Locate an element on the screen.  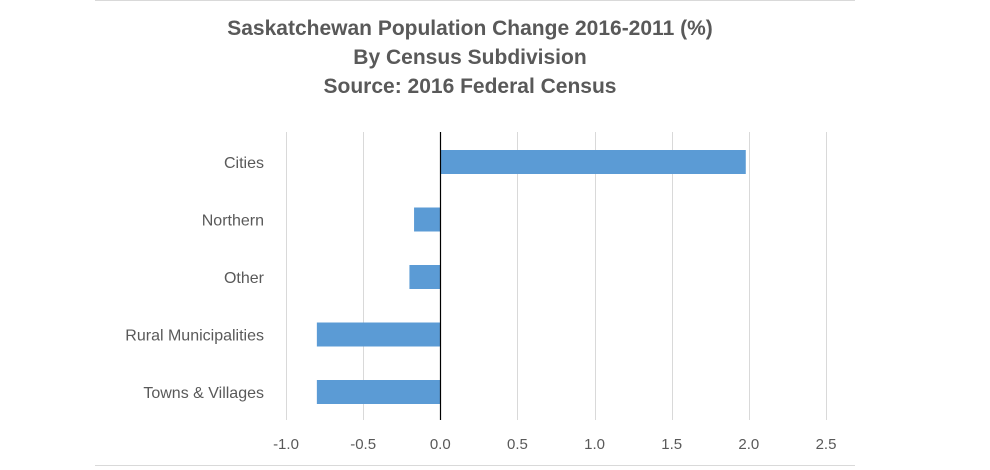
category-label-0: Cities is located at coordinates (244, 163).